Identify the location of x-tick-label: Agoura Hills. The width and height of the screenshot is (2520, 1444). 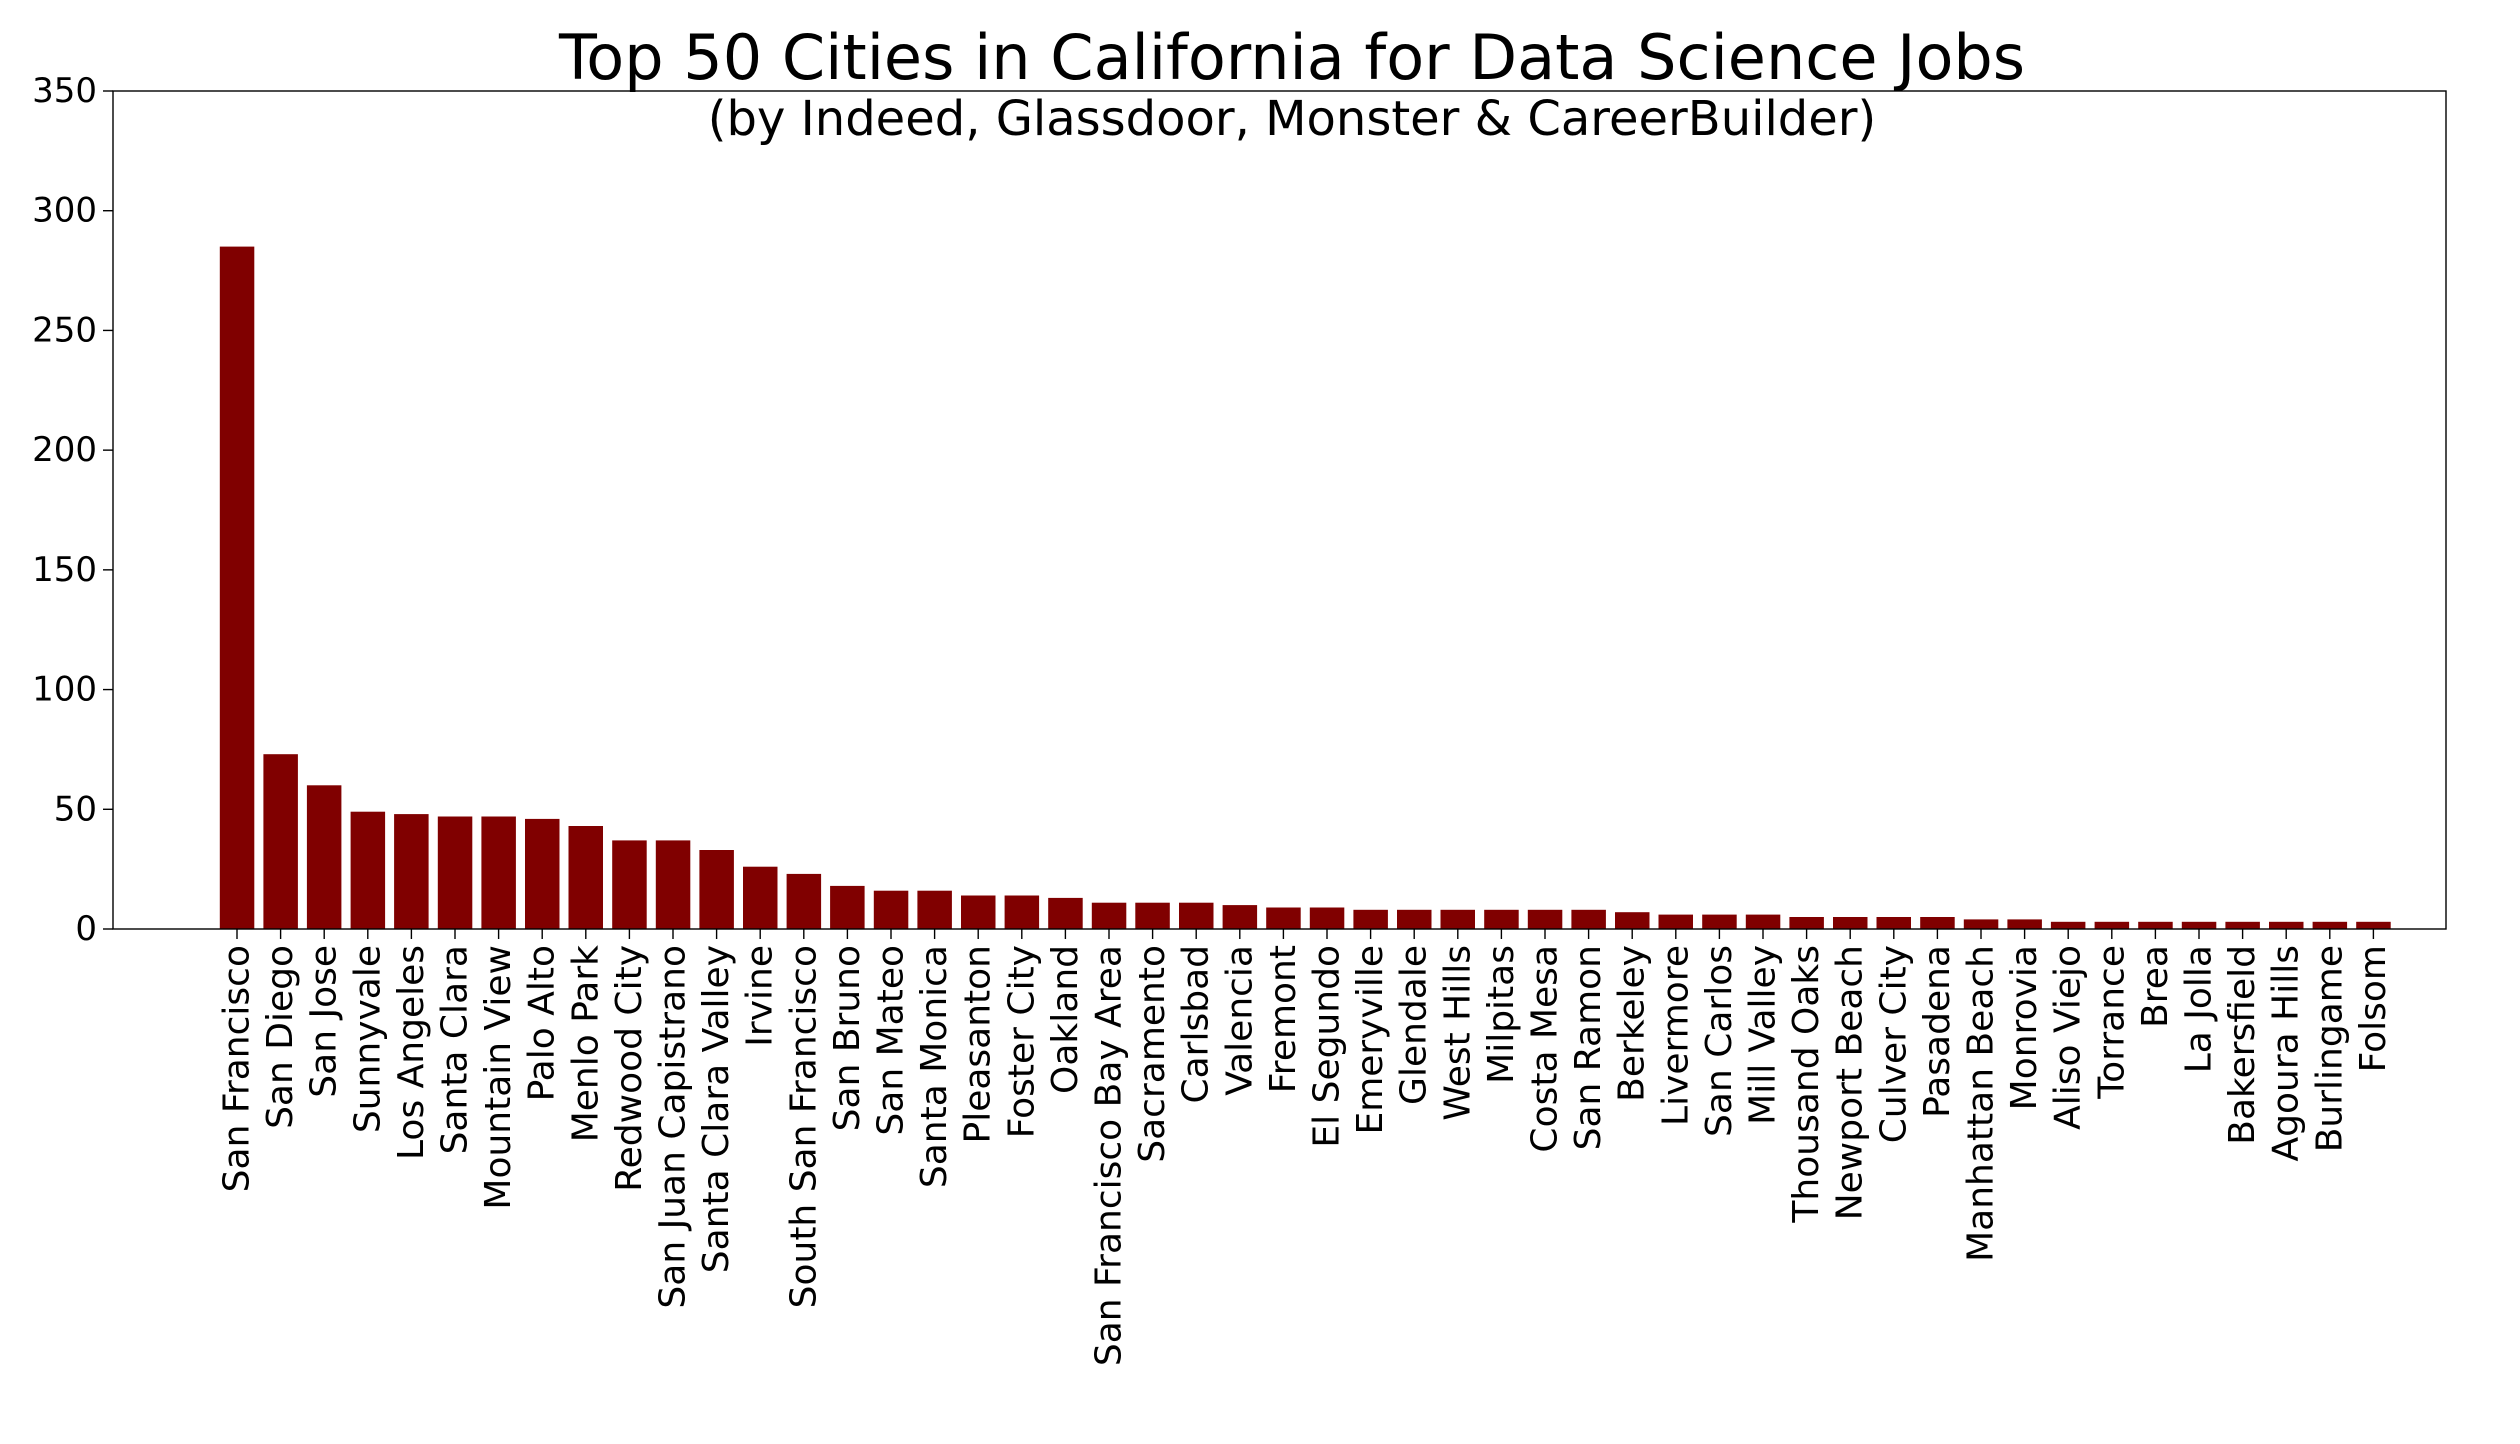
(2286, 1053).